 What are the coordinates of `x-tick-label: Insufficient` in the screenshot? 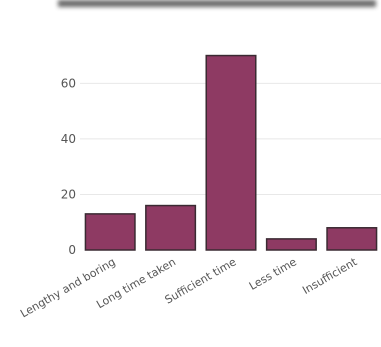 It's located at (330, 276).